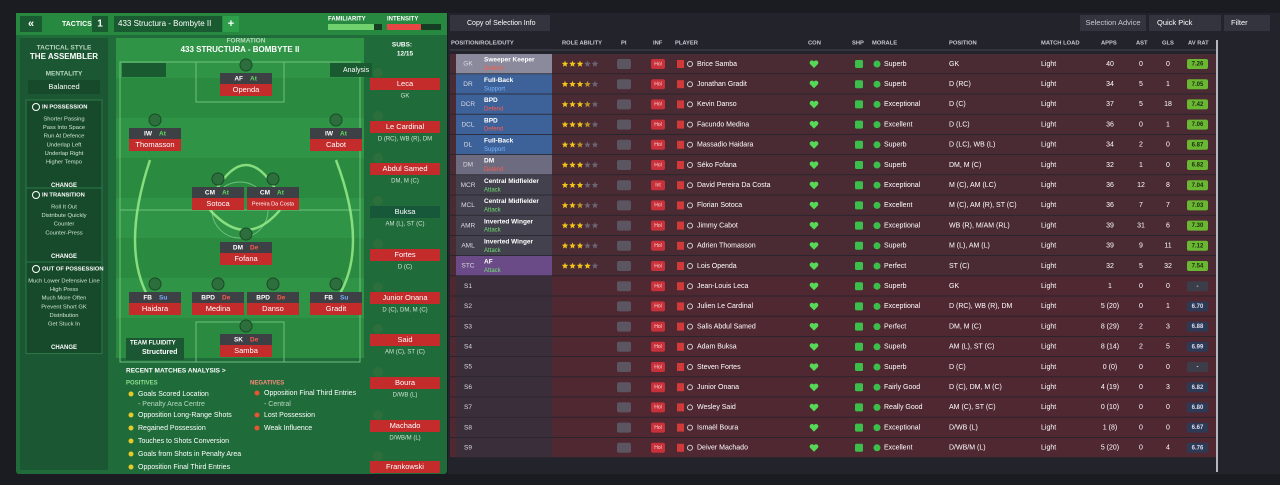 The height and width of the screenshot is (485, 1280). I want to click on label: Jonathan Gradit, so click(722, 84).